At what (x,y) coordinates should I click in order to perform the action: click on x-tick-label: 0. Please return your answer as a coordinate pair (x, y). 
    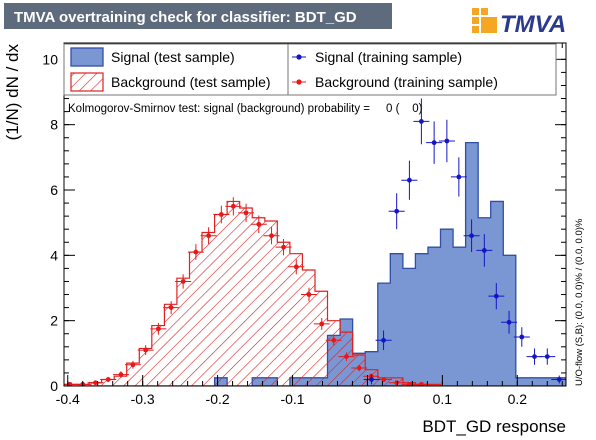
    Looking at the image, I should click on (368, 399).